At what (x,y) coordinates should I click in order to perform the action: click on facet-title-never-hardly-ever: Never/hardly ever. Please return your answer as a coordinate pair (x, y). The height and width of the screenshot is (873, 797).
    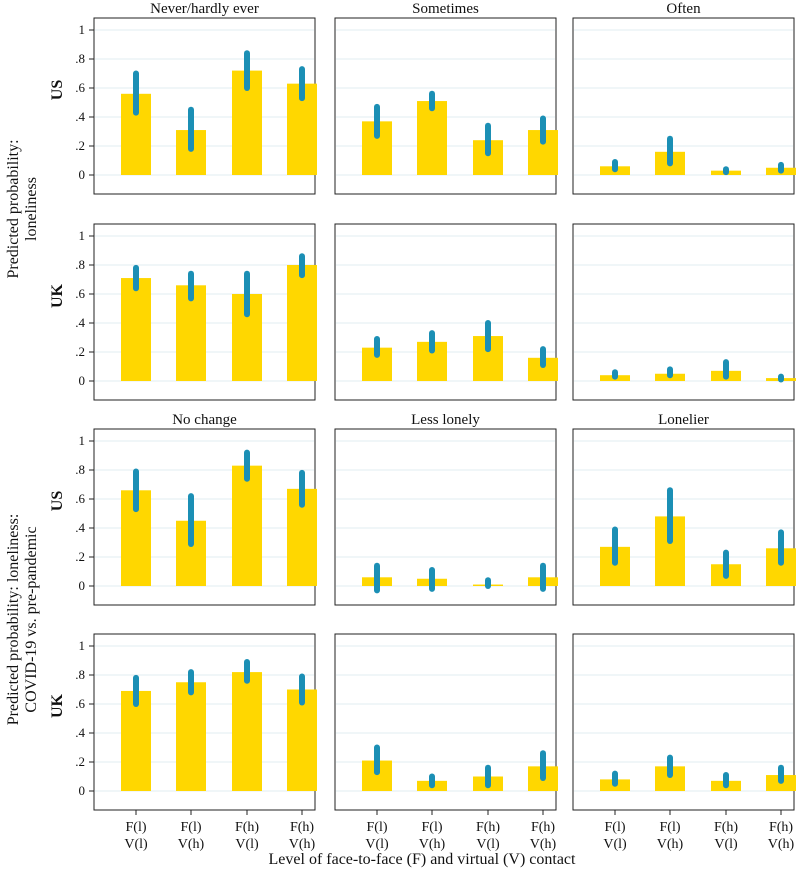
    Looking at the image, I should click on (204, 9).